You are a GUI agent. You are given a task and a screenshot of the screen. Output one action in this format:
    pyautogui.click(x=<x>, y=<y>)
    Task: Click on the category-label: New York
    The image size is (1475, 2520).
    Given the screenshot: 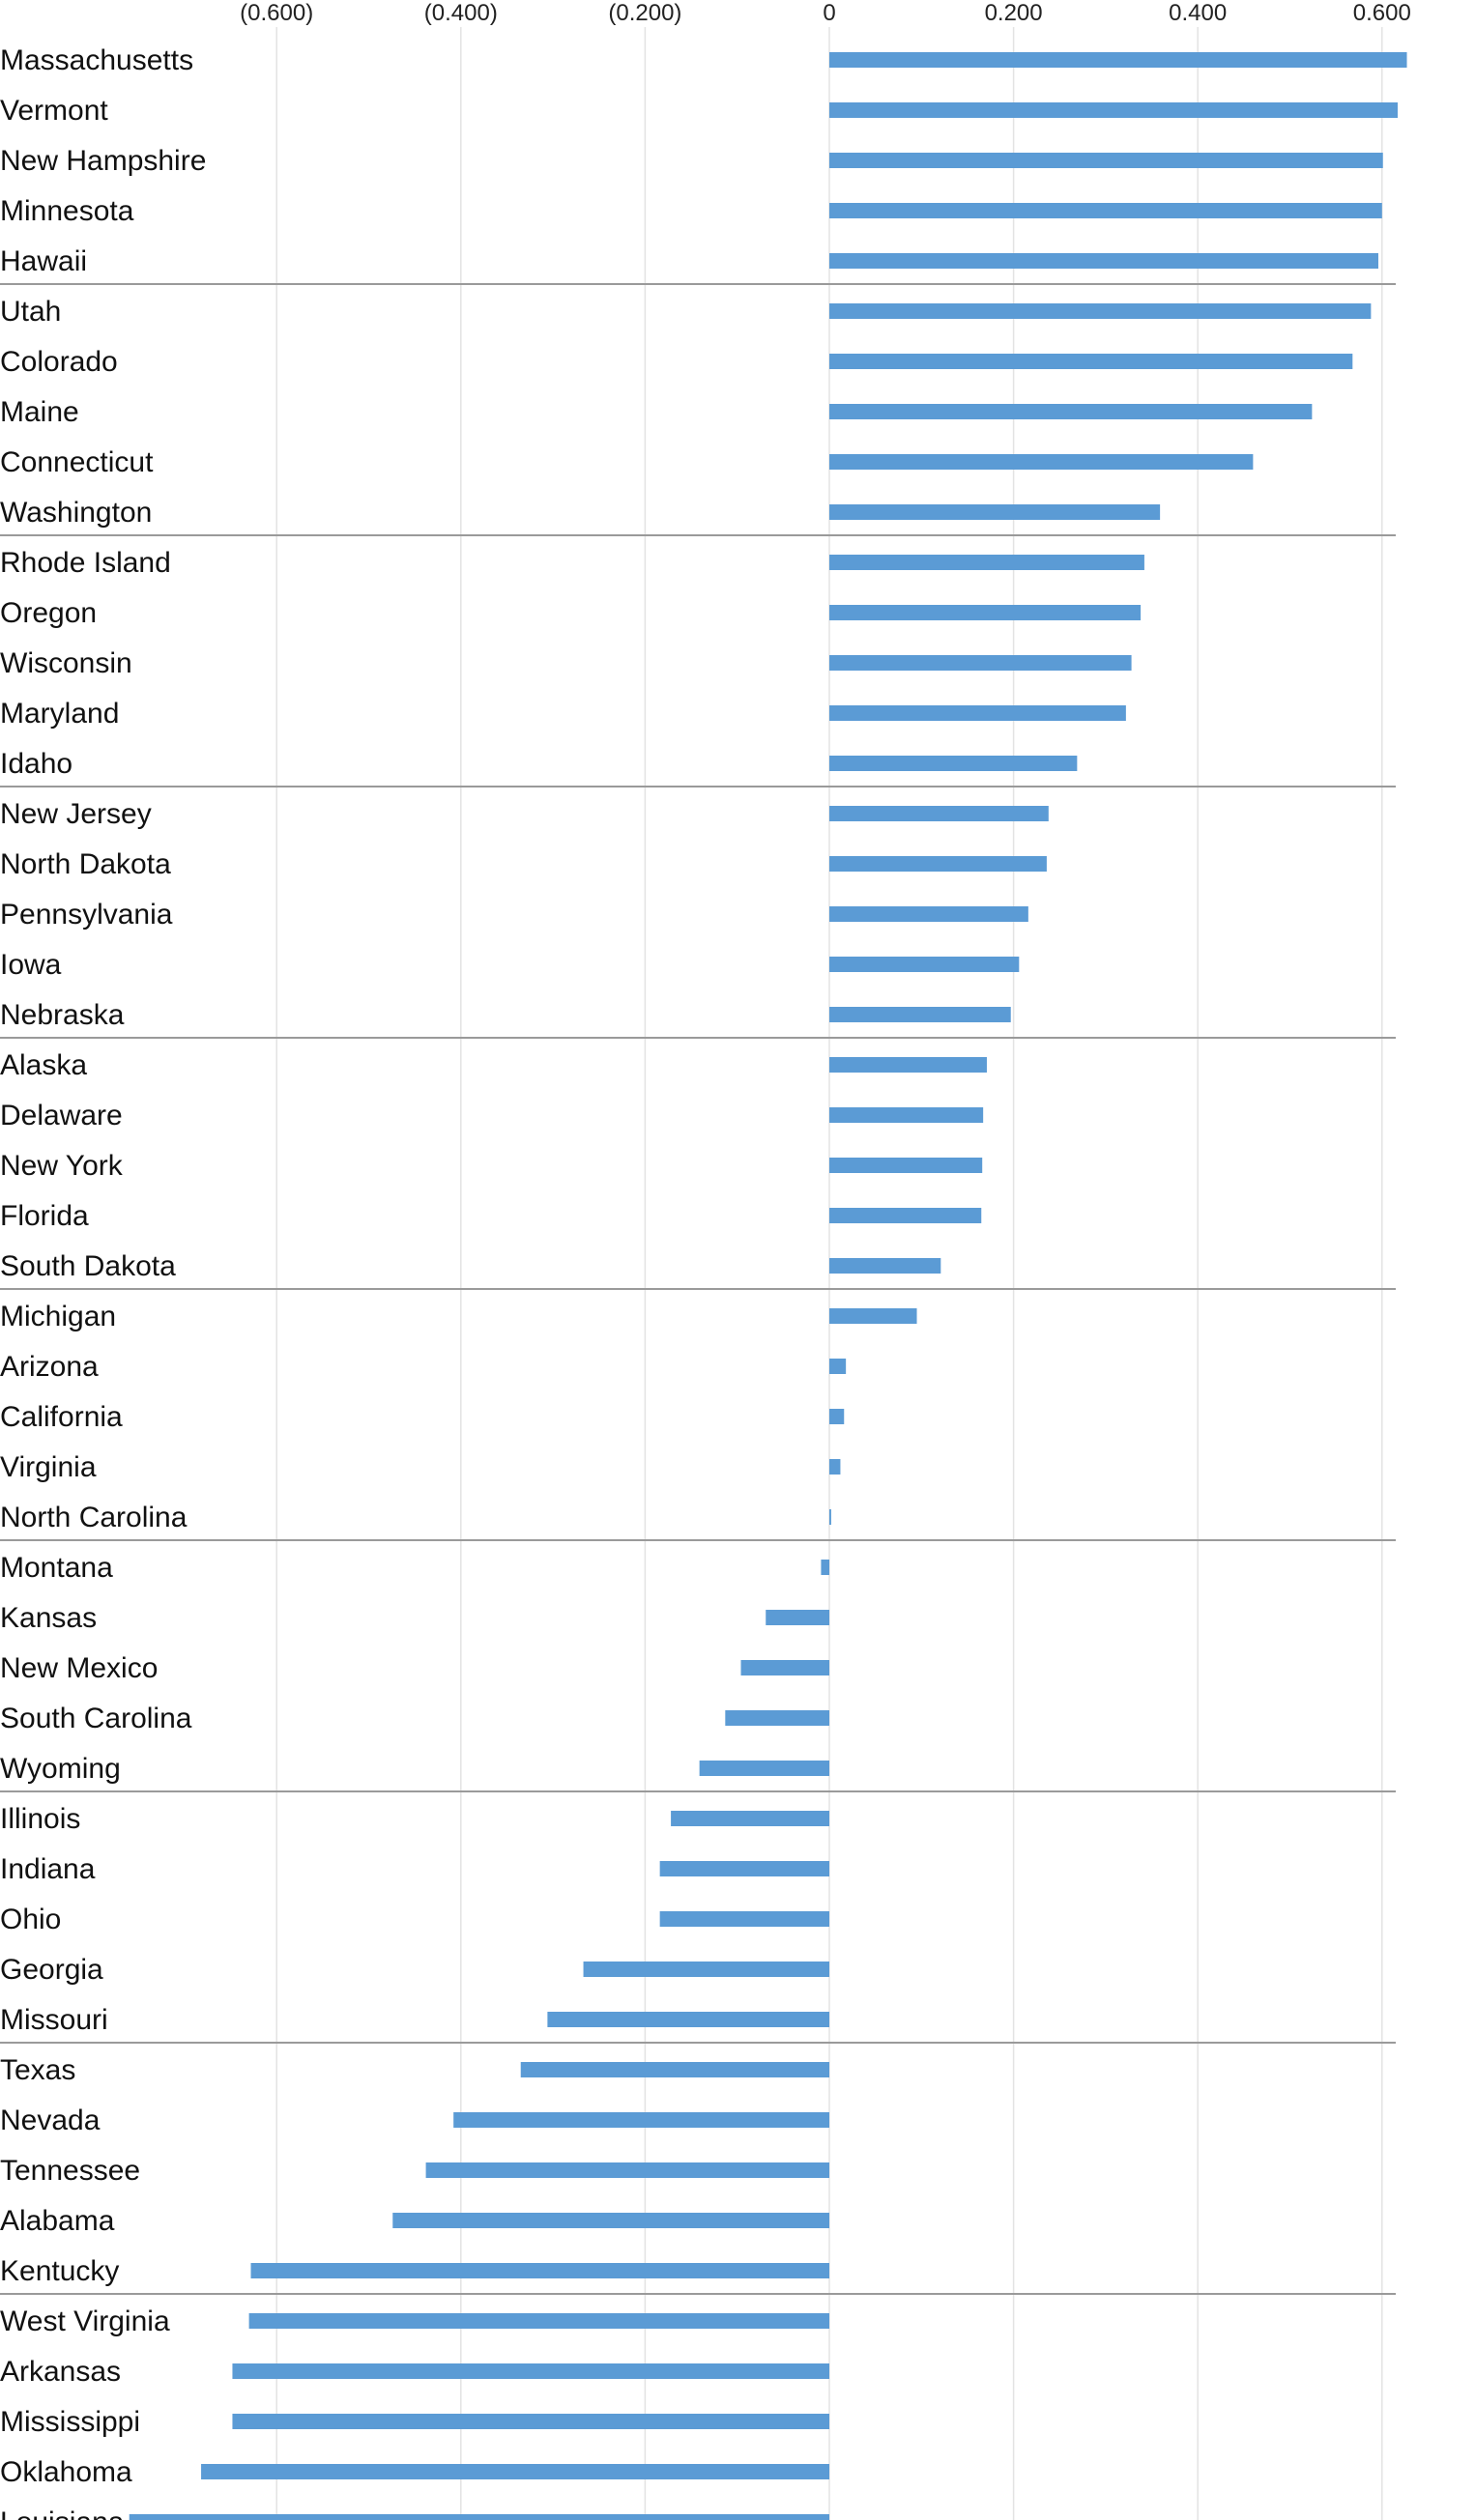 What is the action you would take?
    pyautogui.click(x=62, y=1166)
    